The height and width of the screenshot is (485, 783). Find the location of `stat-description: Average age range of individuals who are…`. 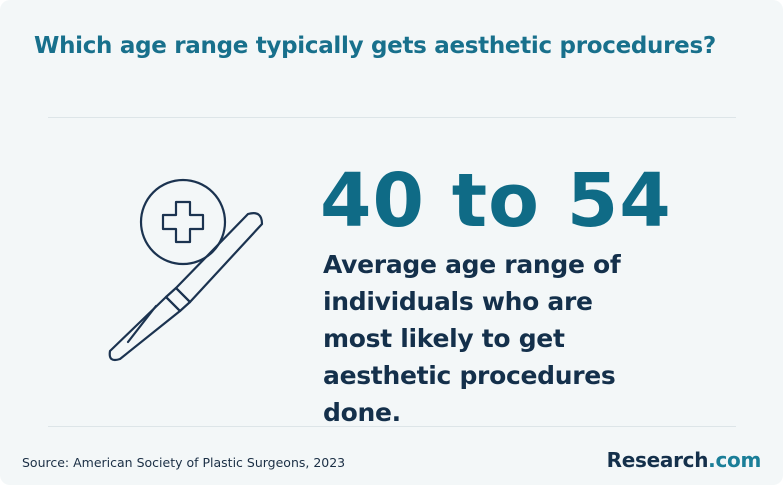

stat-description: Average age range of individuals who are… is located at coordinates (472, 338).